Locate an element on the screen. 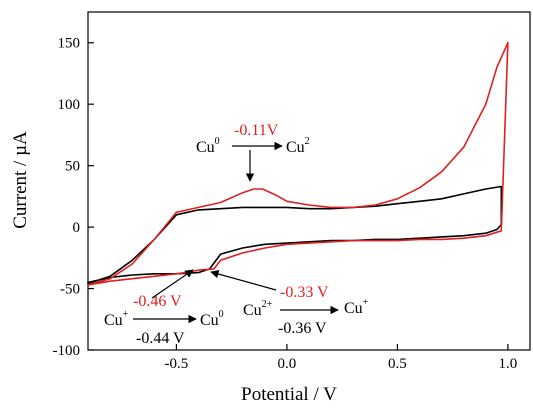 The height and width of the screenshot is (408, 533). red1-species-to: Cu0 is located at coordinates (212, 319).